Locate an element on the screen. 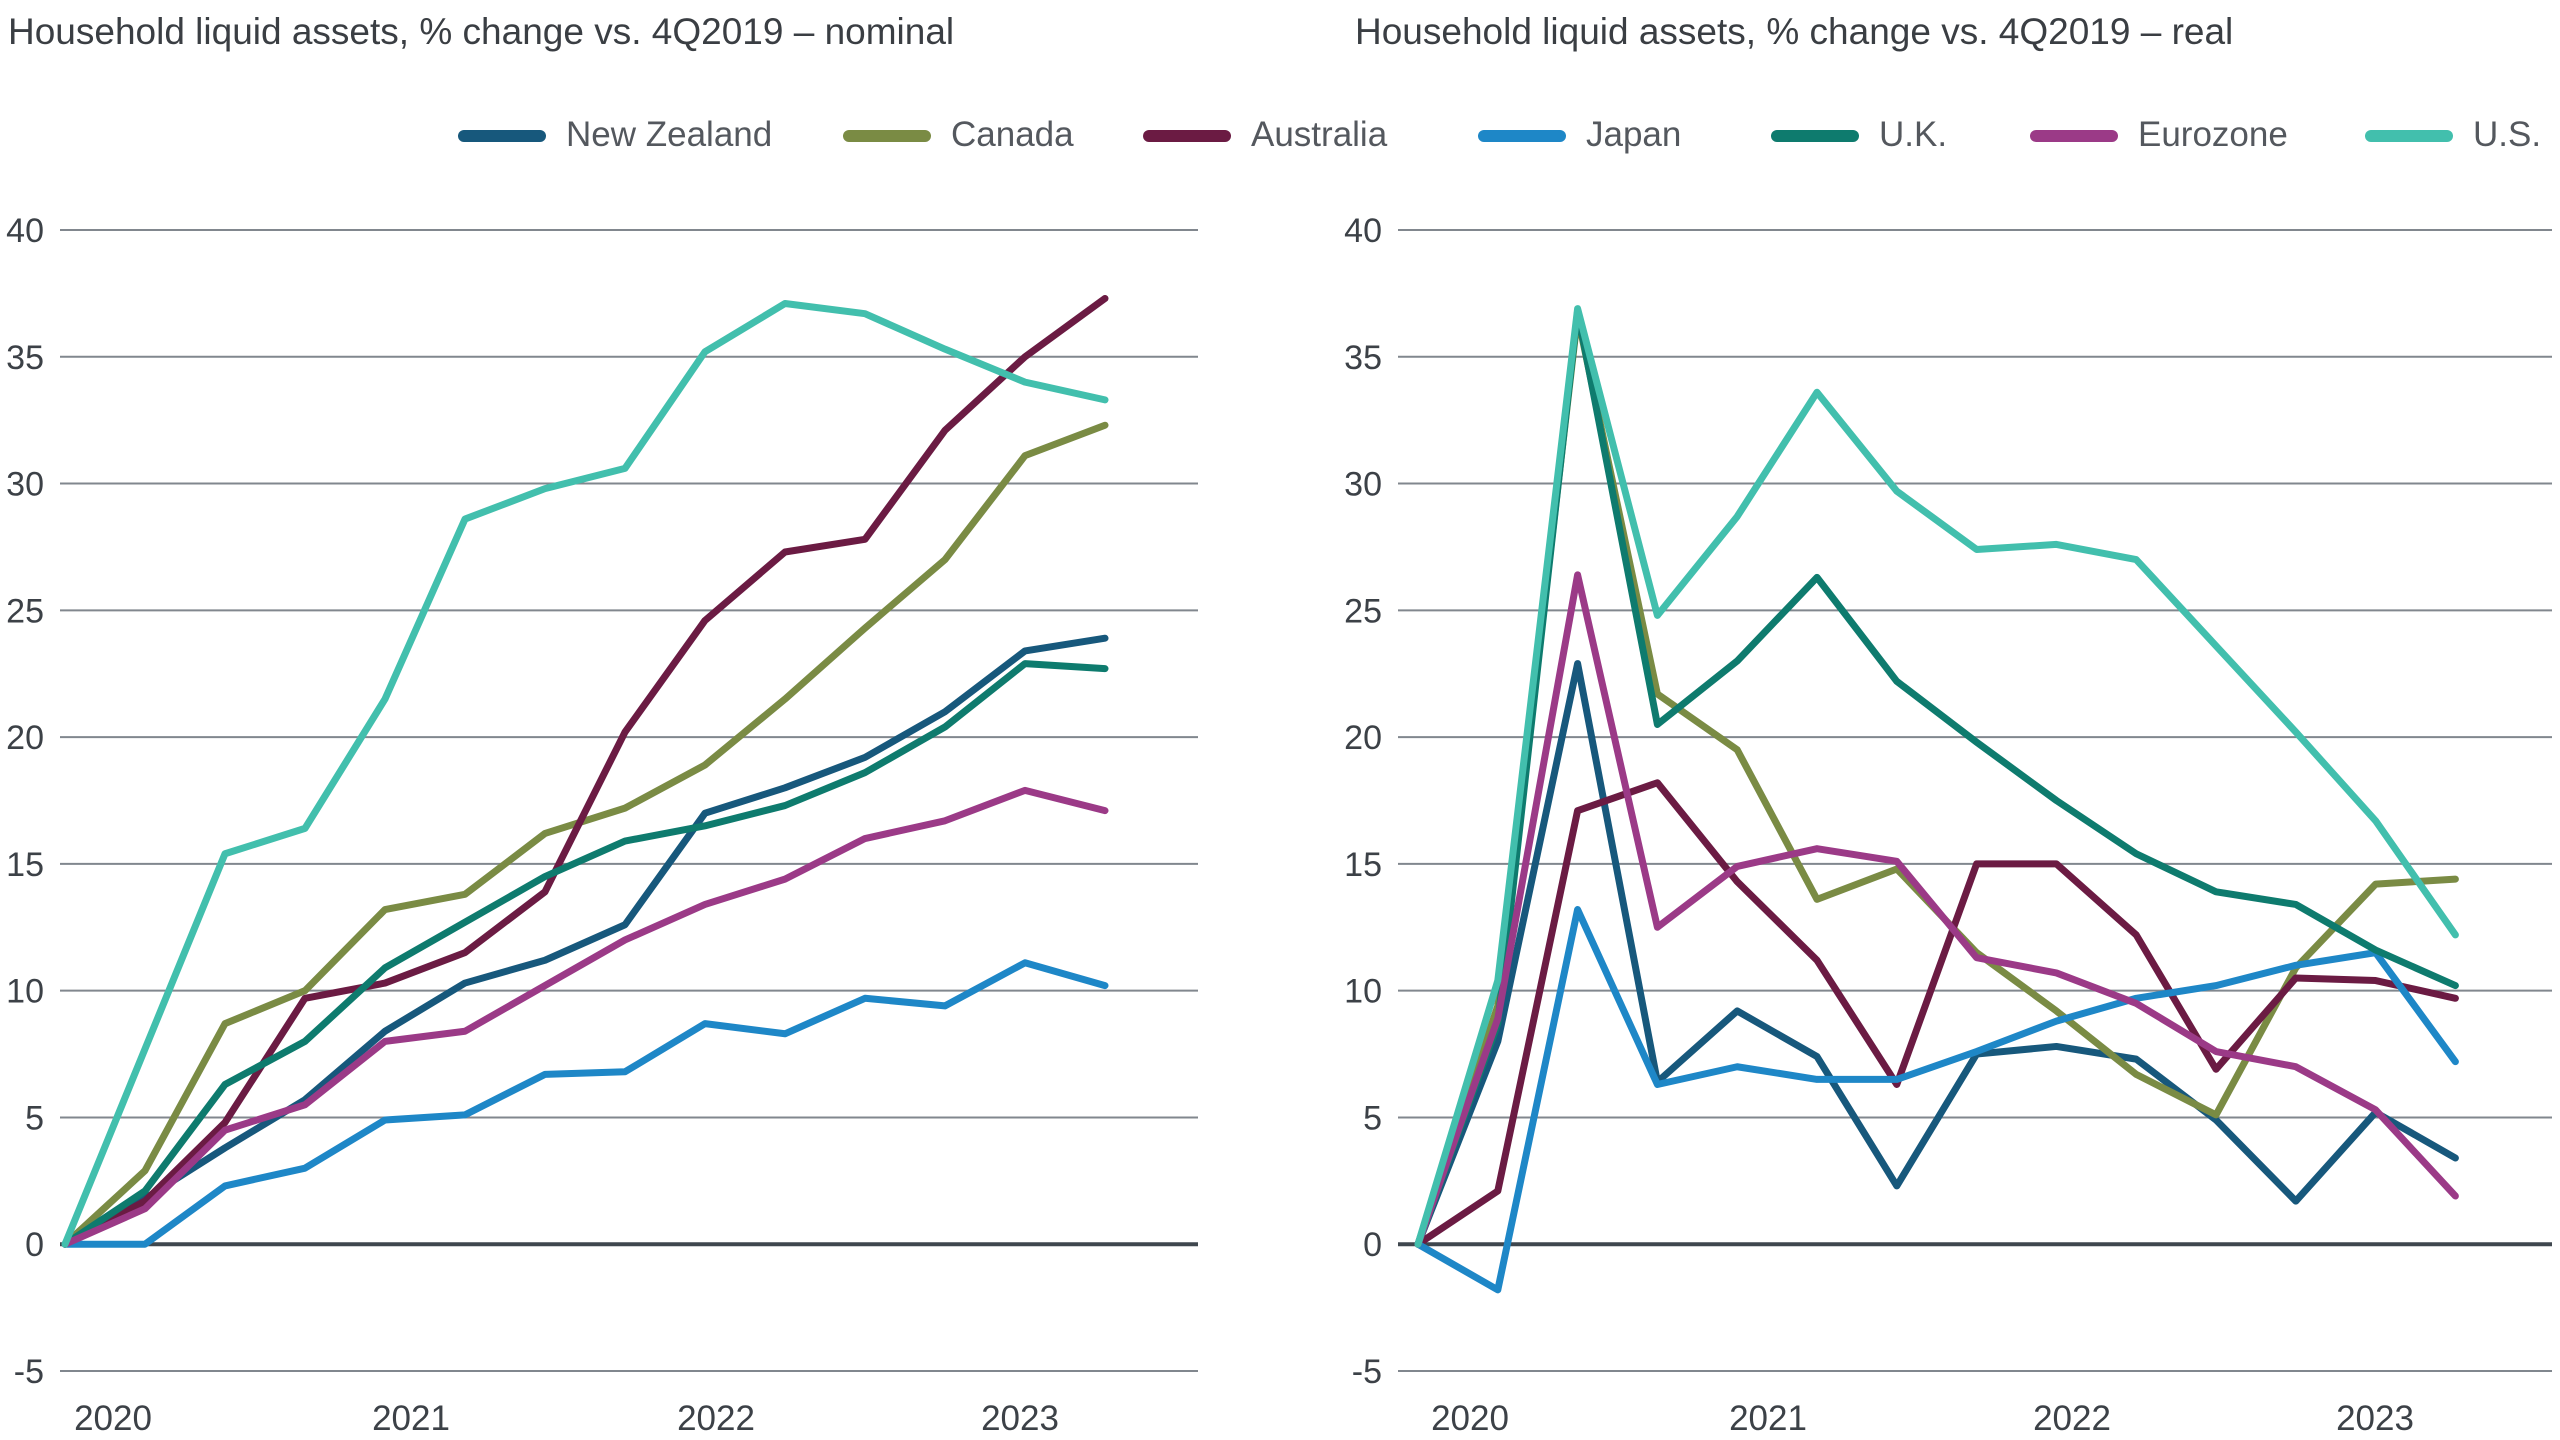 The height and width of the screenshot is (1440, 2560). legend-label: New Zealand is located at coordinates (669, 134).